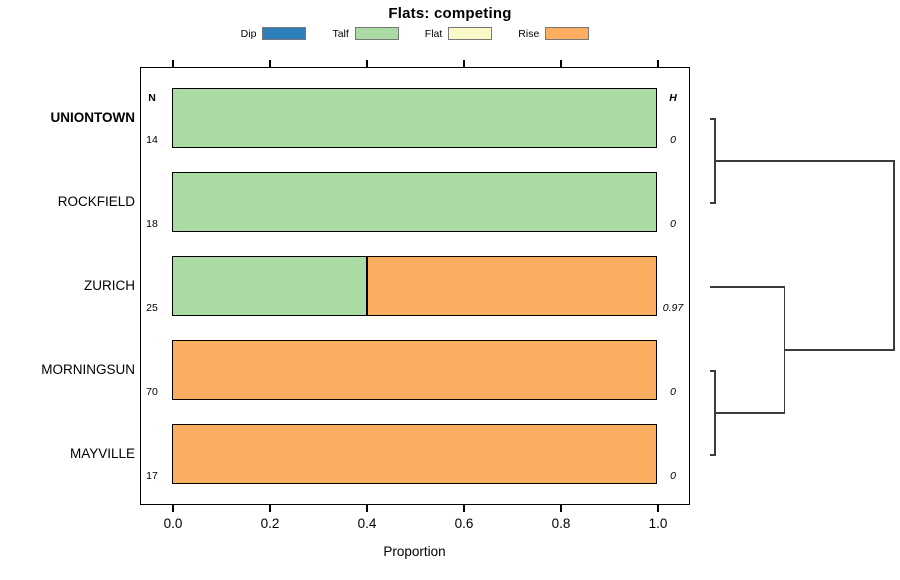 The width and height of the screenshot is (900, 580). I want to click on x-tick-label: 0.4, so click(367, 523).